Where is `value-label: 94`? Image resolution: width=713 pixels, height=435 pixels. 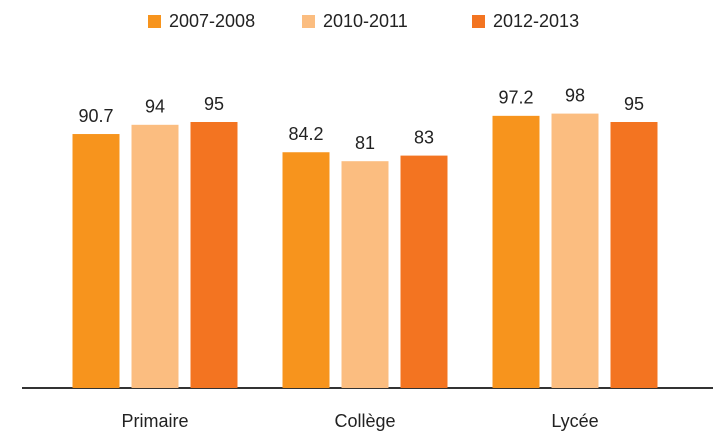
value-label: 94 is located at coordinates (155, 107).